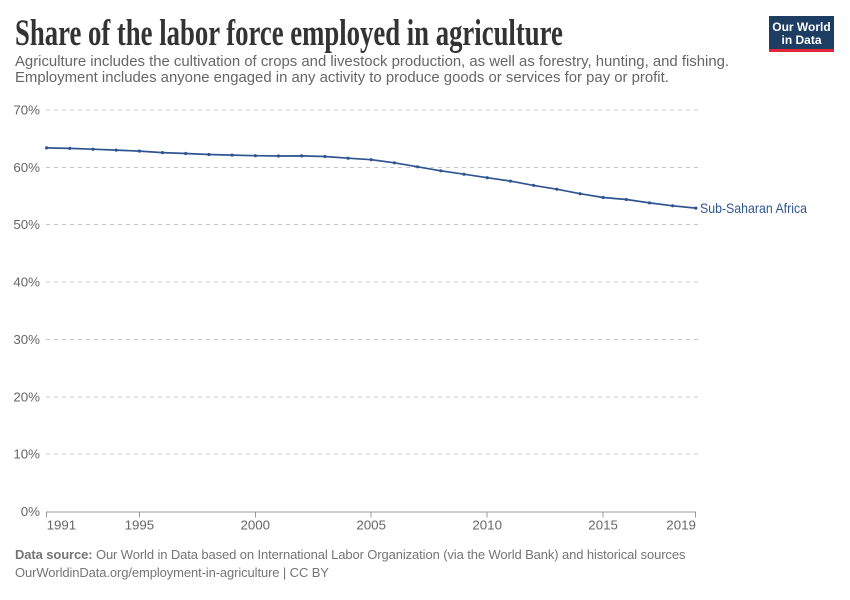  What do you see at coordinates (26, 167) in the screenshot?
I see `svg-text: 60%` at bounding box center [26, 167].